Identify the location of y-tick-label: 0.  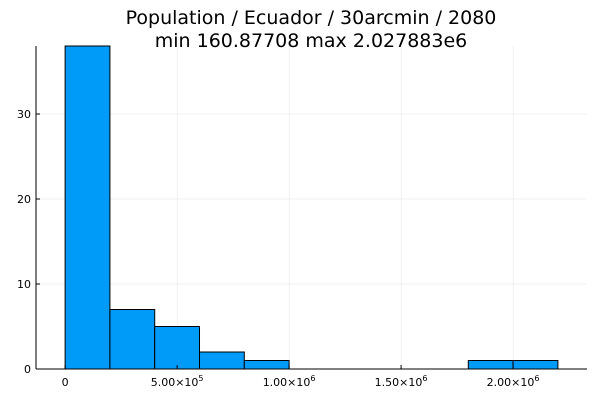
(27, 369).